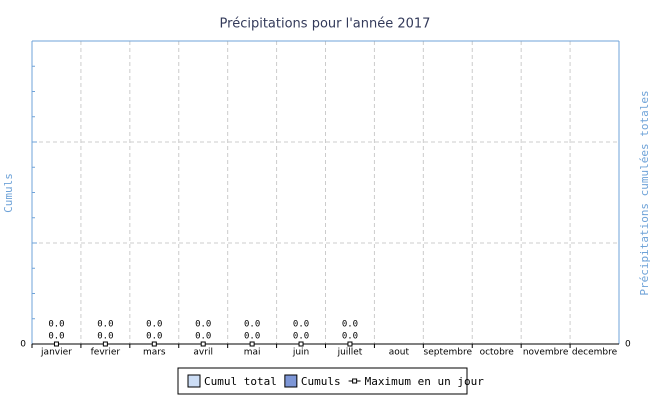 The width and height of the screenshot is (650, 400). What do you see at coordinates (595, 353) in the screenshot?
I see `x-tick-label: decembre` at bounding box center [595, 353].